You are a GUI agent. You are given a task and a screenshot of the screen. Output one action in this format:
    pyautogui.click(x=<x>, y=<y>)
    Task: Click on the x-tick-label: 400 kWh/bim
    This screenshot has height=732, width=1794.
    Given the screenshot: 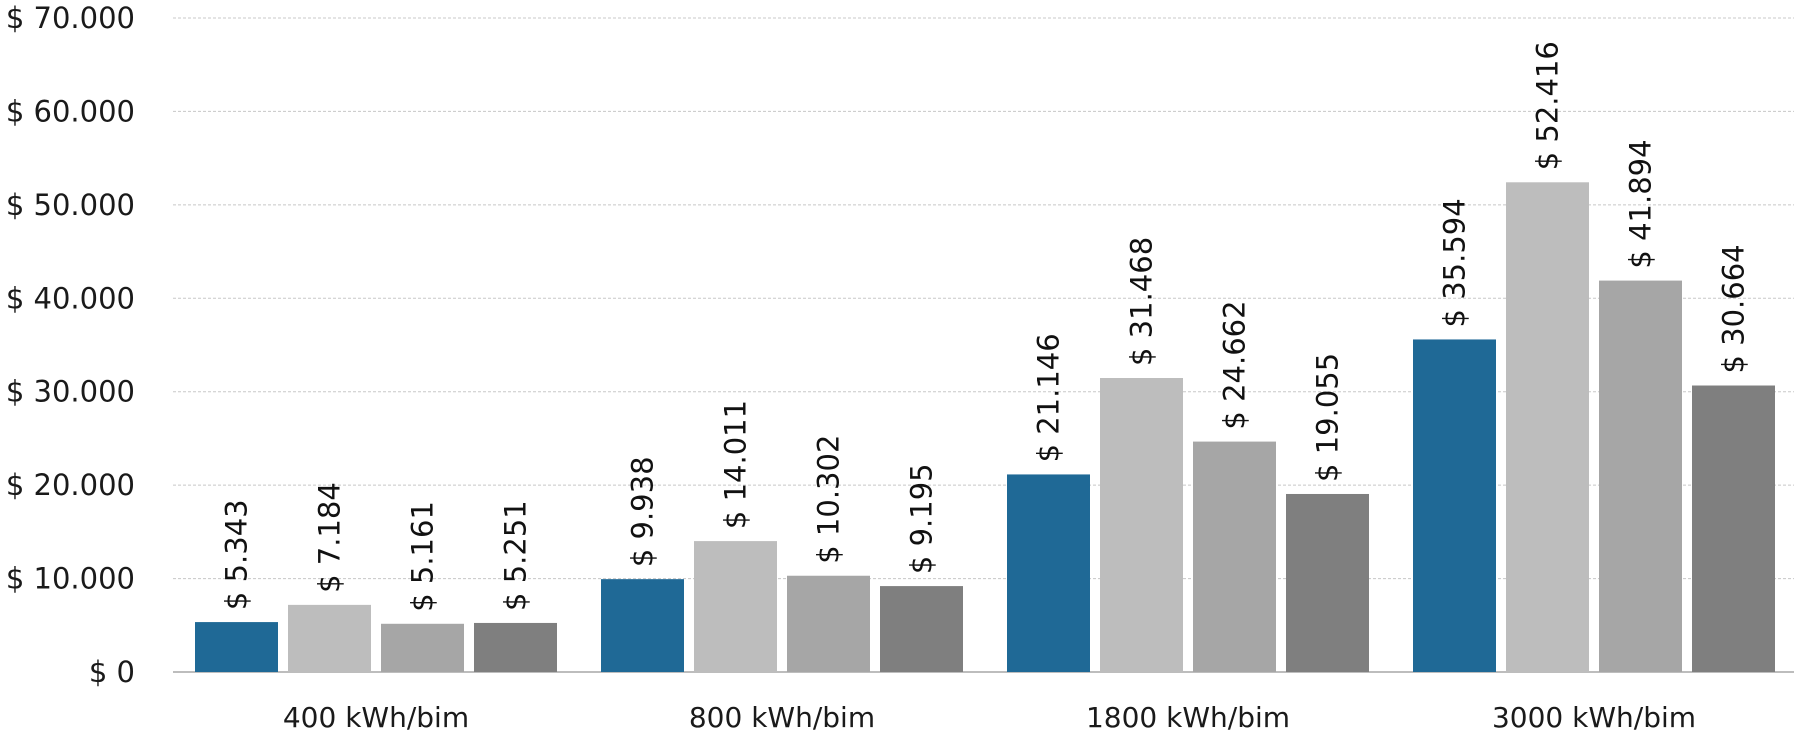 What is the action you would take?
    pyautogui.click(x=376, y=716)
    